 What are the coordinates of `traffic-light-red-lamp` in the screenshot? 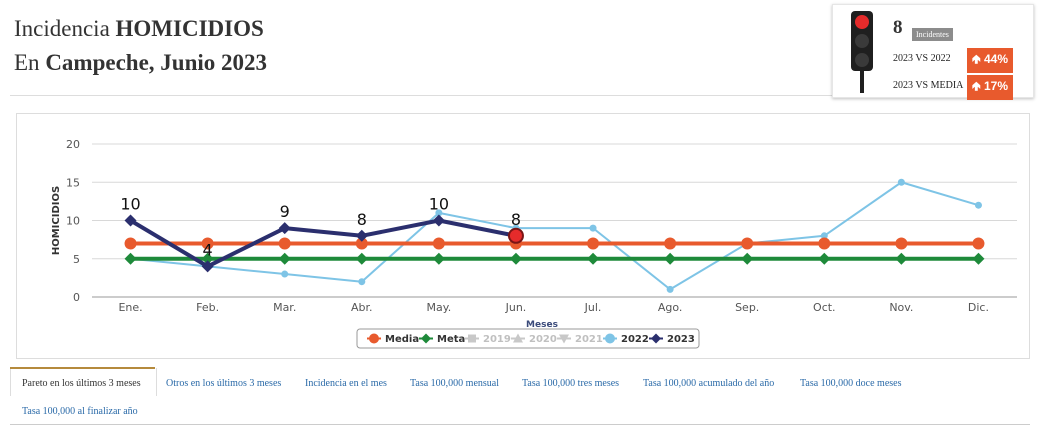 It's located at (862, 22).